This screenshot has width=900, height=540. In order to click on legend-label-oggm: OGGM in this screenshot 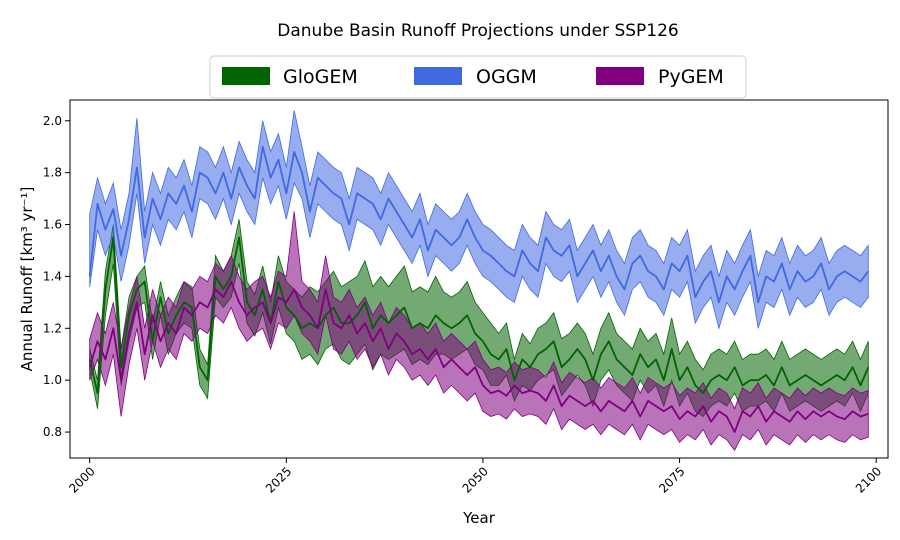, I will do `click(506, 77)`.